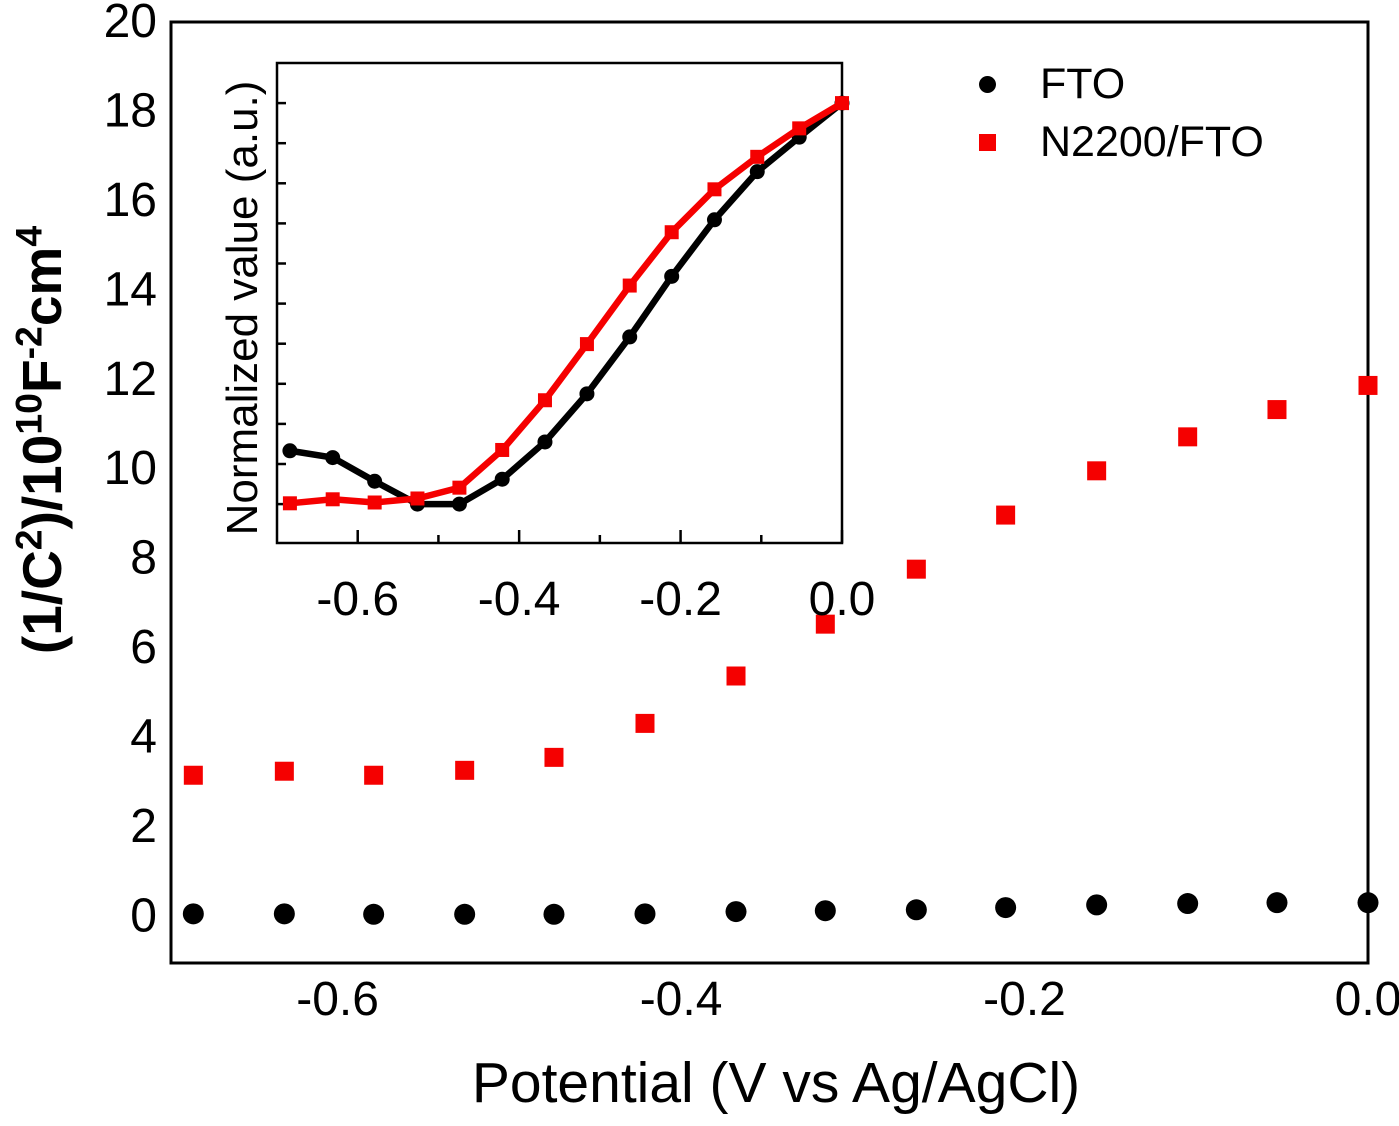 Image resolution: width=1399 pixels, height=1126 pixels. Describe the element at coordinates (143, 736) in the screenshot. I see `main-y-tick-label: 4` at that location.